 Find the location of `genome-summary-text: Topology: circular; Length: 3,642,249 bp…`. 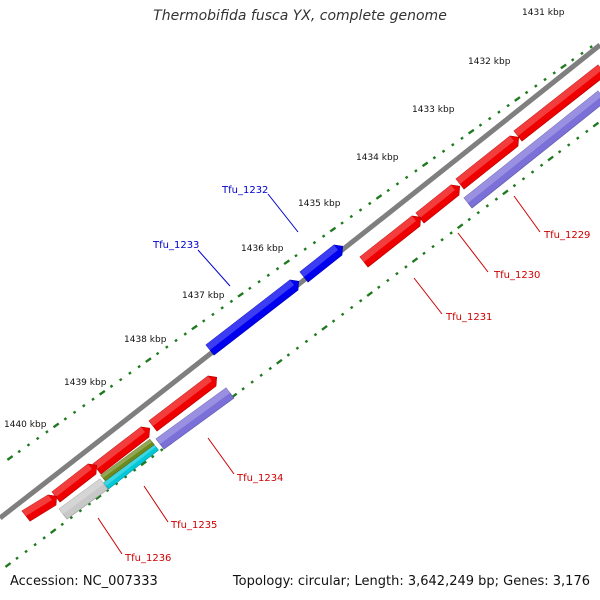

genome-summary-text: Topology: circular; Length: 3,642,249 bp… is located at coordinates (411, 581).